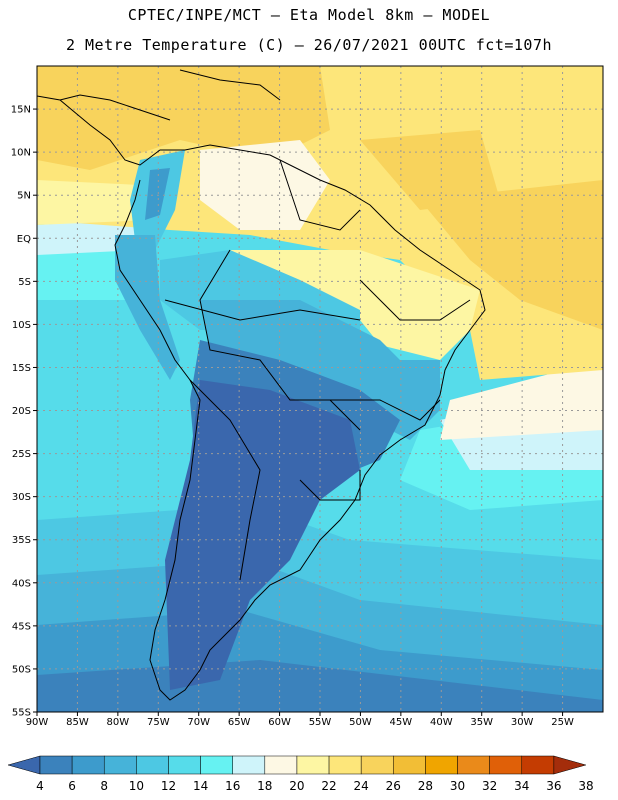 This screenshot has height=800, width=618. I want to click on andes-north-cold, so click(157, 194).